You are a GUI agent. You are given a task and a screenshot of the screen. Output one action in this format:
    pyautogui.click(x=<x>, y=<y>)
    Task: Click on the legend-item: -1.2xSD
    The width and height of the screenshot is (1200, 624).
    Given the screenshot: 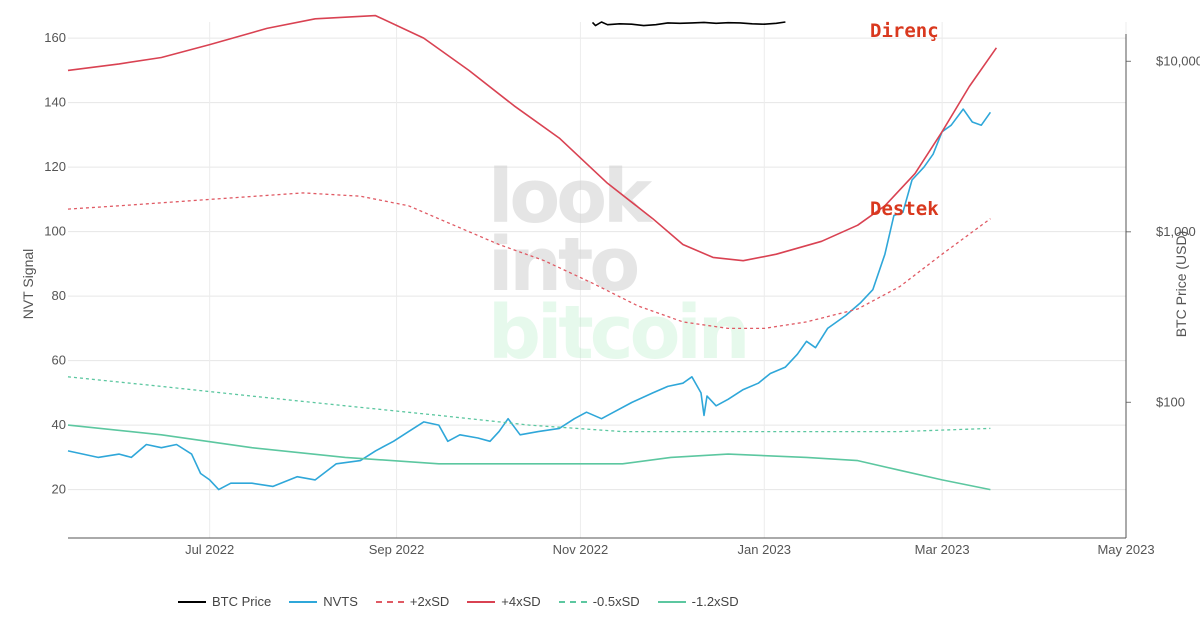 What is the action you would take?
    pyautogui.click(x=698, y=601)
    